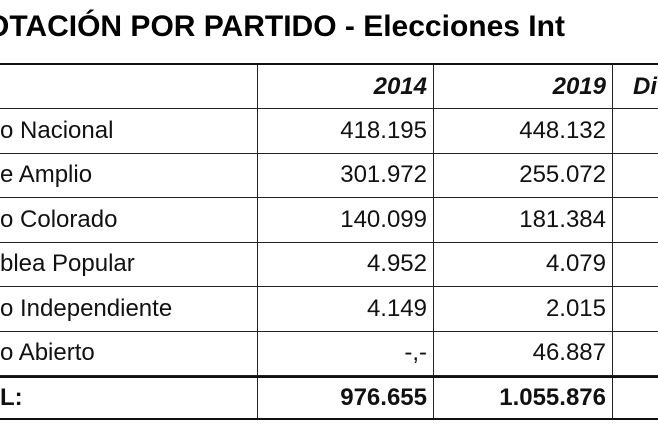  What do you see at coordinates (129, 398) in the screenshot?
I see `cell: L:` at bounding box center [129, 398].